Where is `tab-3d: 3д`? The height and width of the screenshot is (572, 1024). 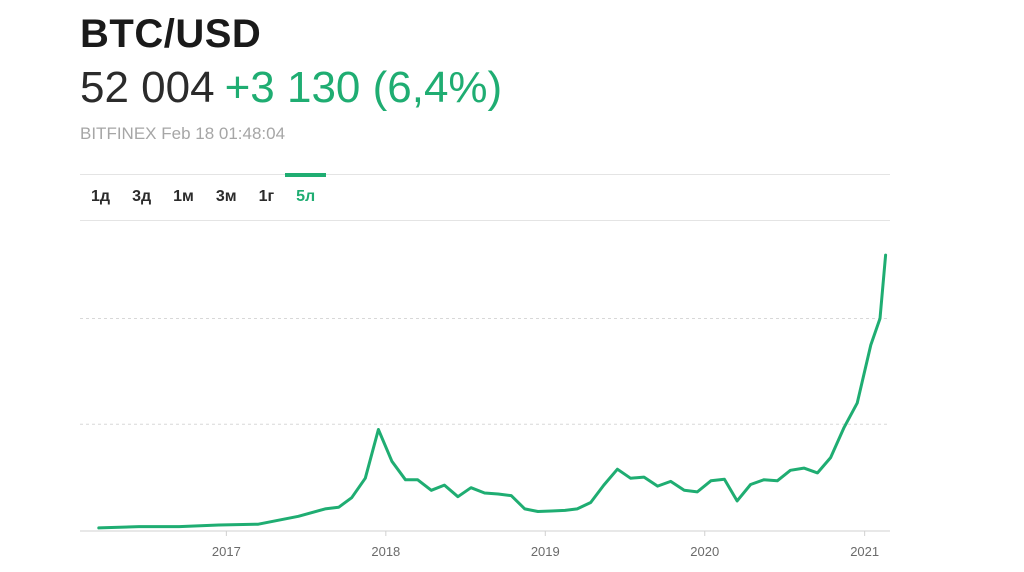
tab-3d: 3д is located at coordinates (142, 196).